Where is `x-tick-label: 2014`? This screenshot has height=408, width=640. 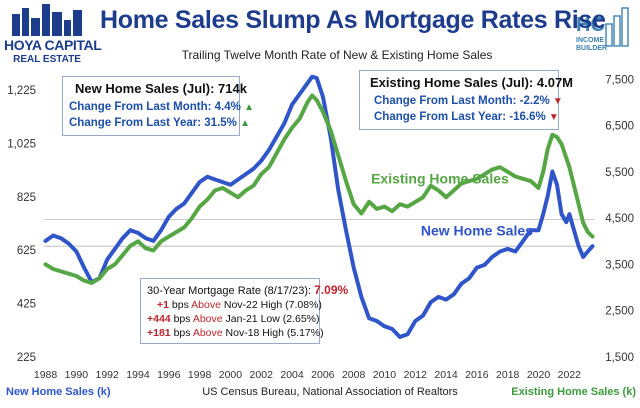
x-tick-label: 2014 is located at coordinates (446, 375).